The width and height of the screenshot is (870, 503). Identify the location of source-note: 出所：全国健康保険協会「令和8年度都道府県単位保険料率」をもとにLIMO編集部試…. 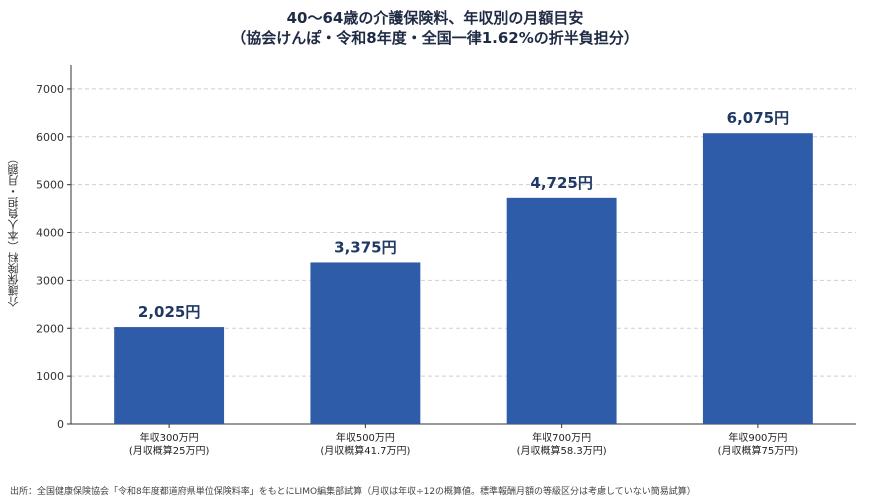
(353, 492).